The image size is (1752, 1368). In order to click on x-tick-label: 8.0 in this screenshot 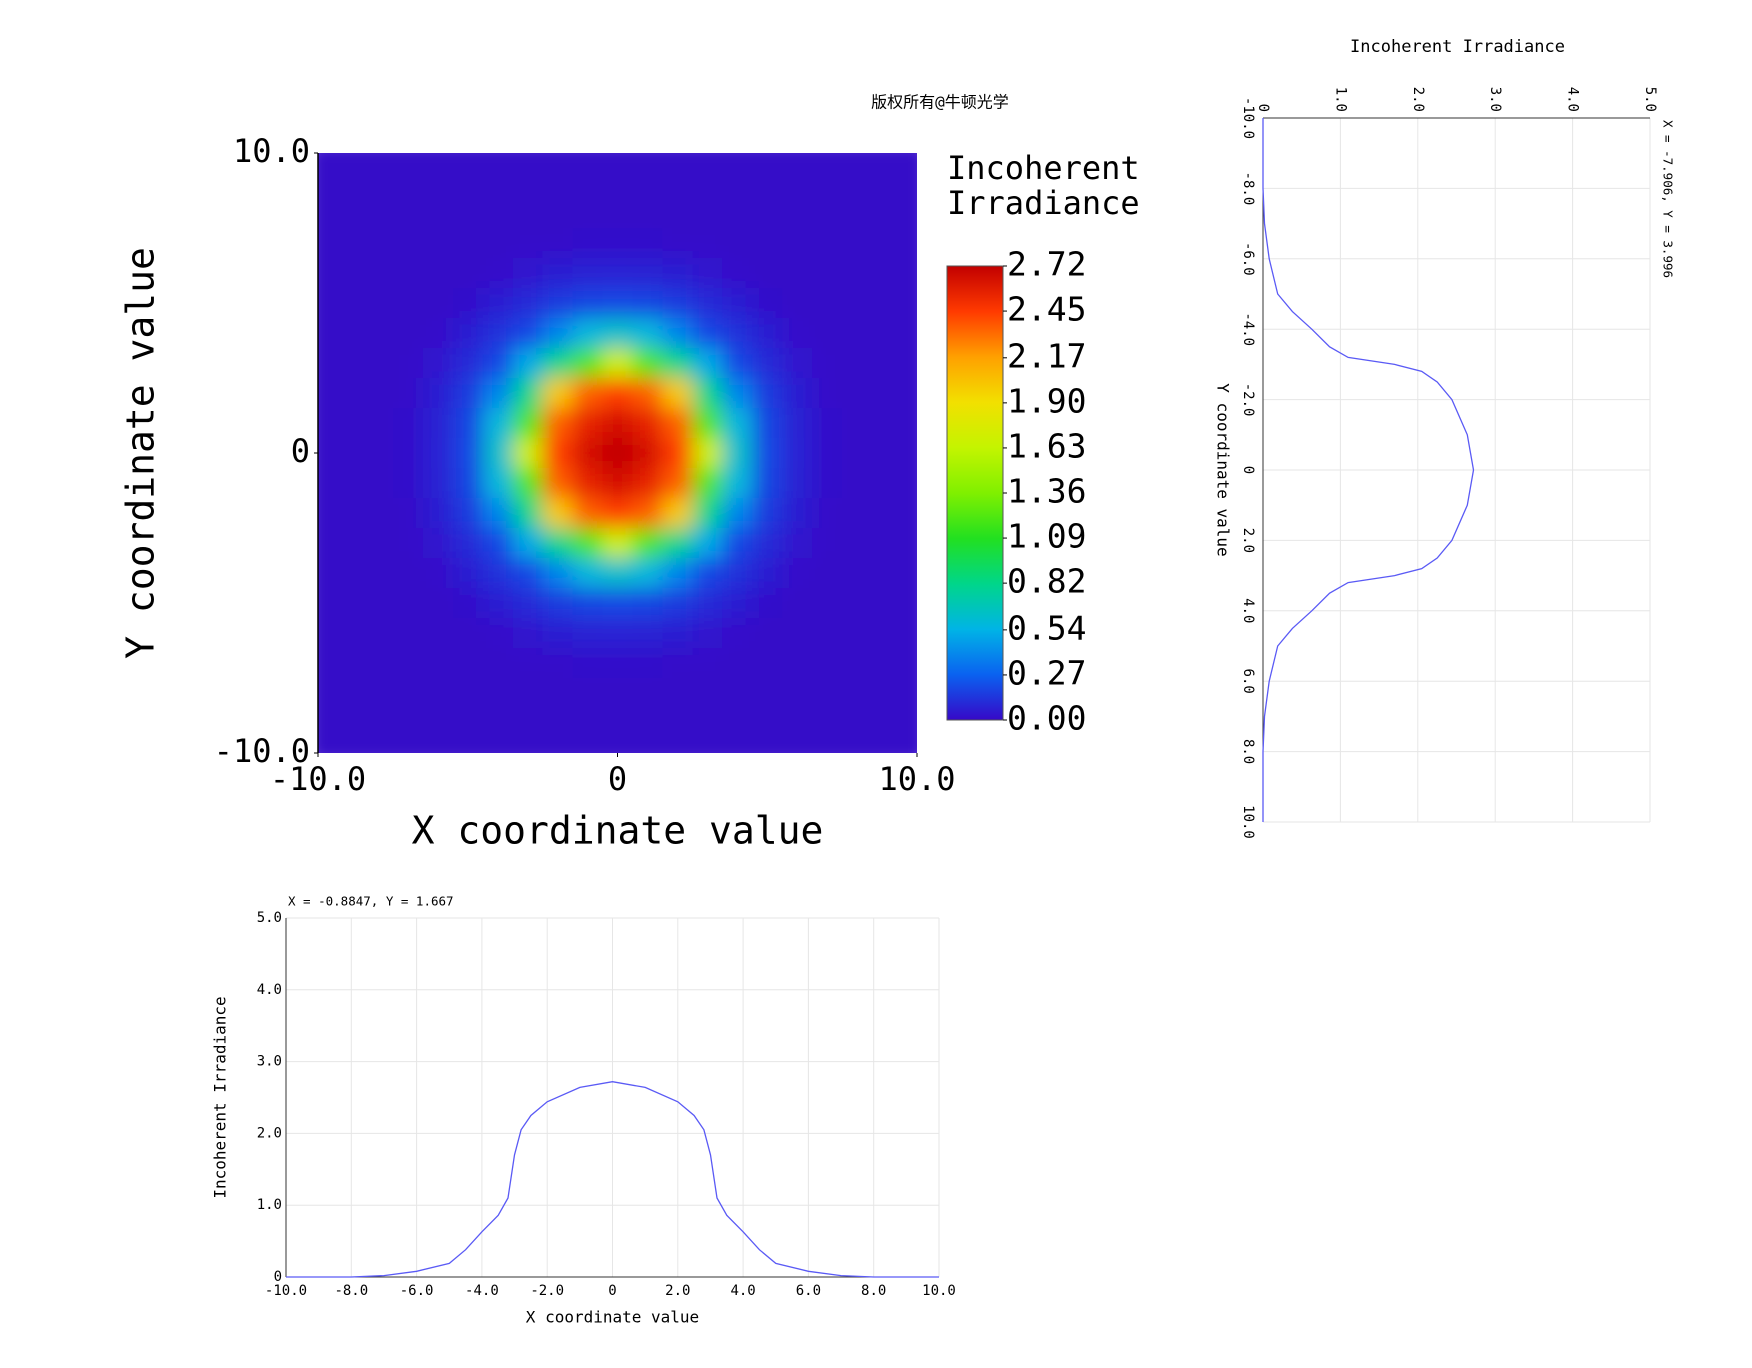, I will do `click(873, 1291)`.